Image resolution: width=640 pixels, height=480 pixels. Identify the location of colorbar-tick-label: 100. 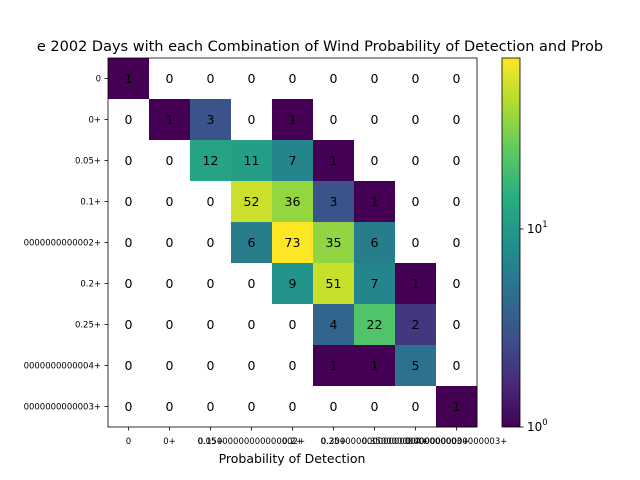
(537, 426).